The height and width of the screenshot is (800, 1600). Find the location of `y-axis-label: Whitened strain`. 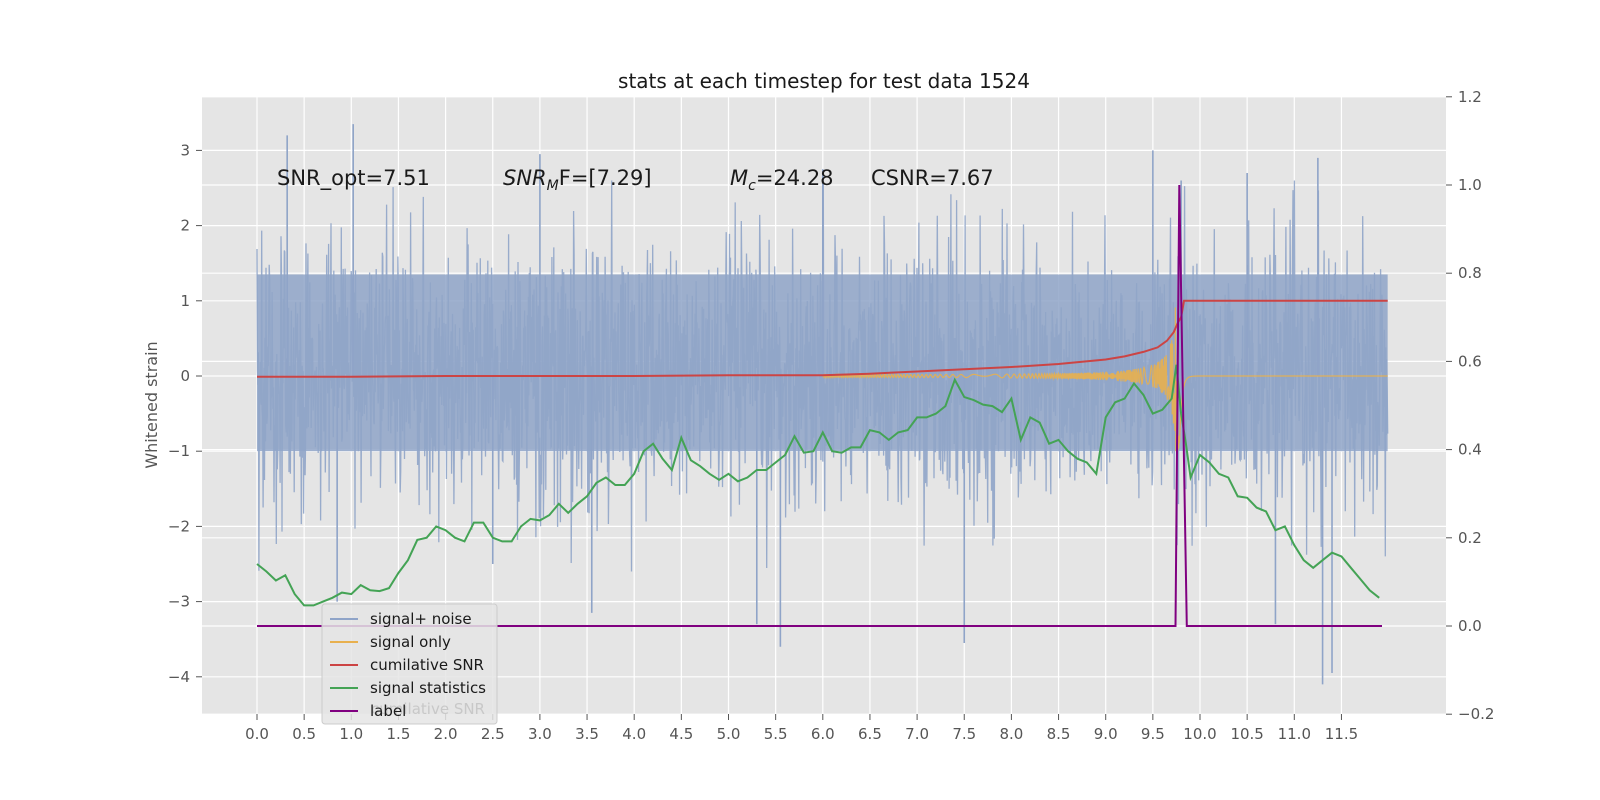

y-axis-label: Whitened strain is located at coordinates (151, 404).